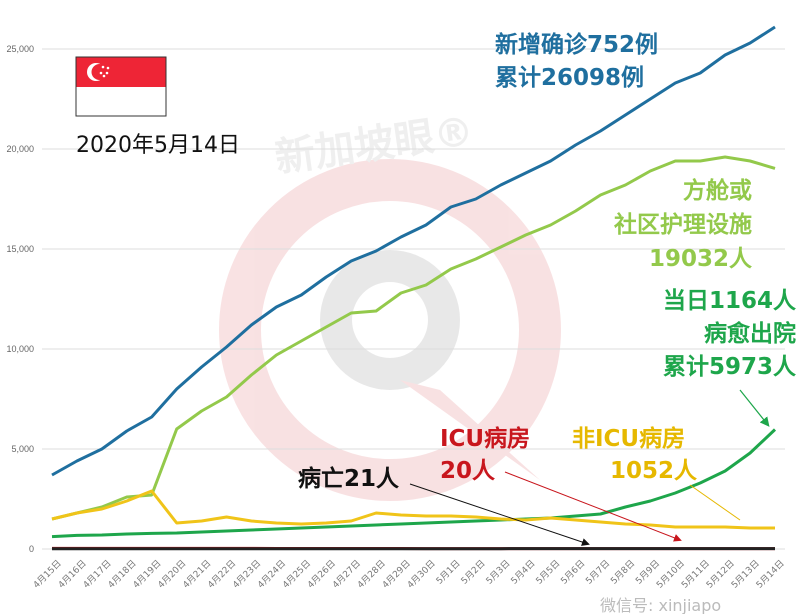  What do you see at coordinates (701, 259) in the screenshot?
I see `annotation-line: 19032人` at bounding box center [701, 259].